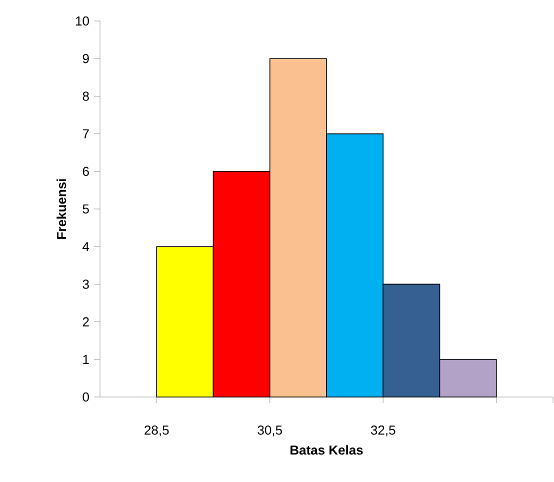  Describe the element at coordinates (85, 59) in the screenshot. I see `y-tick-label: 9` at that location.